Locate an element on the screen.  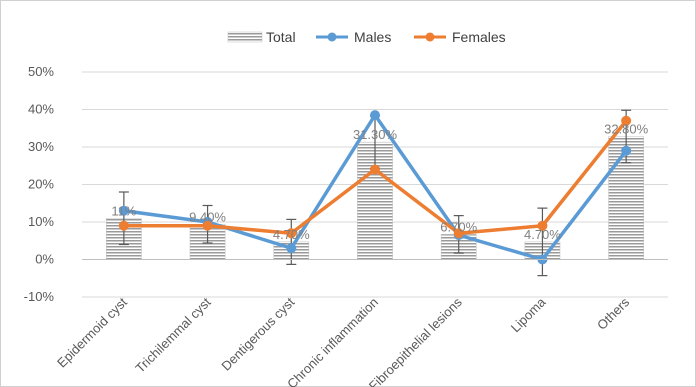
legend-marker-females is located at coordinates (430, 37).